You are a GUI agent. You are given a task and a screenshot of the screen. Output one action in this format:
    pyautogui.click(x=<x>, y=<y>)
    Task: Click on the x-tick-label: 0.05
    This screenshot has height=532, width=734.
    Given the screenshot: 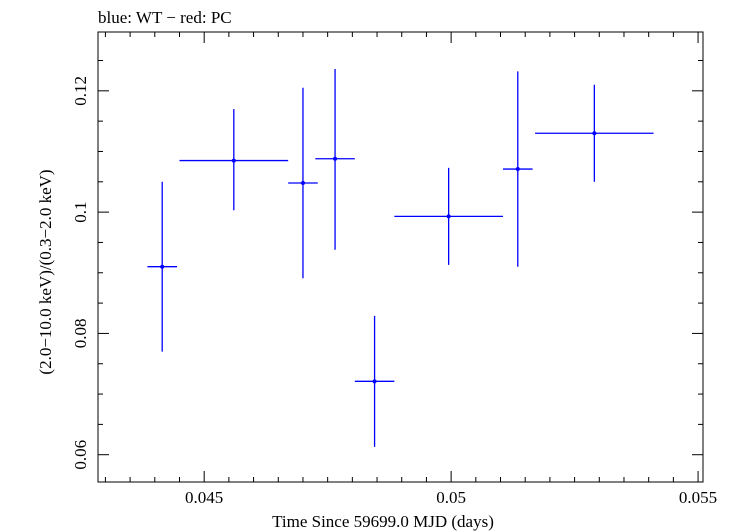 What is the action you would take?
    pyautogui.click(x=451, y=497)
    